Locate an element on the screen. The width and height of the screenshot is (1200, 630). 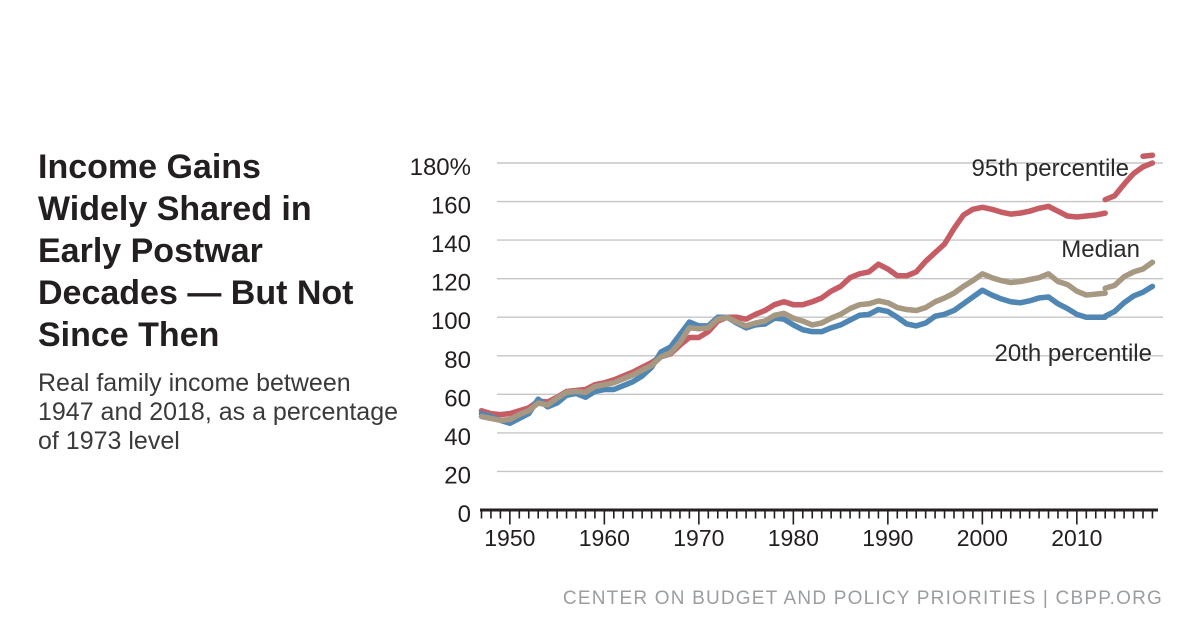
y-axis-tick-label: 60 is located at coordinates (457, 398).